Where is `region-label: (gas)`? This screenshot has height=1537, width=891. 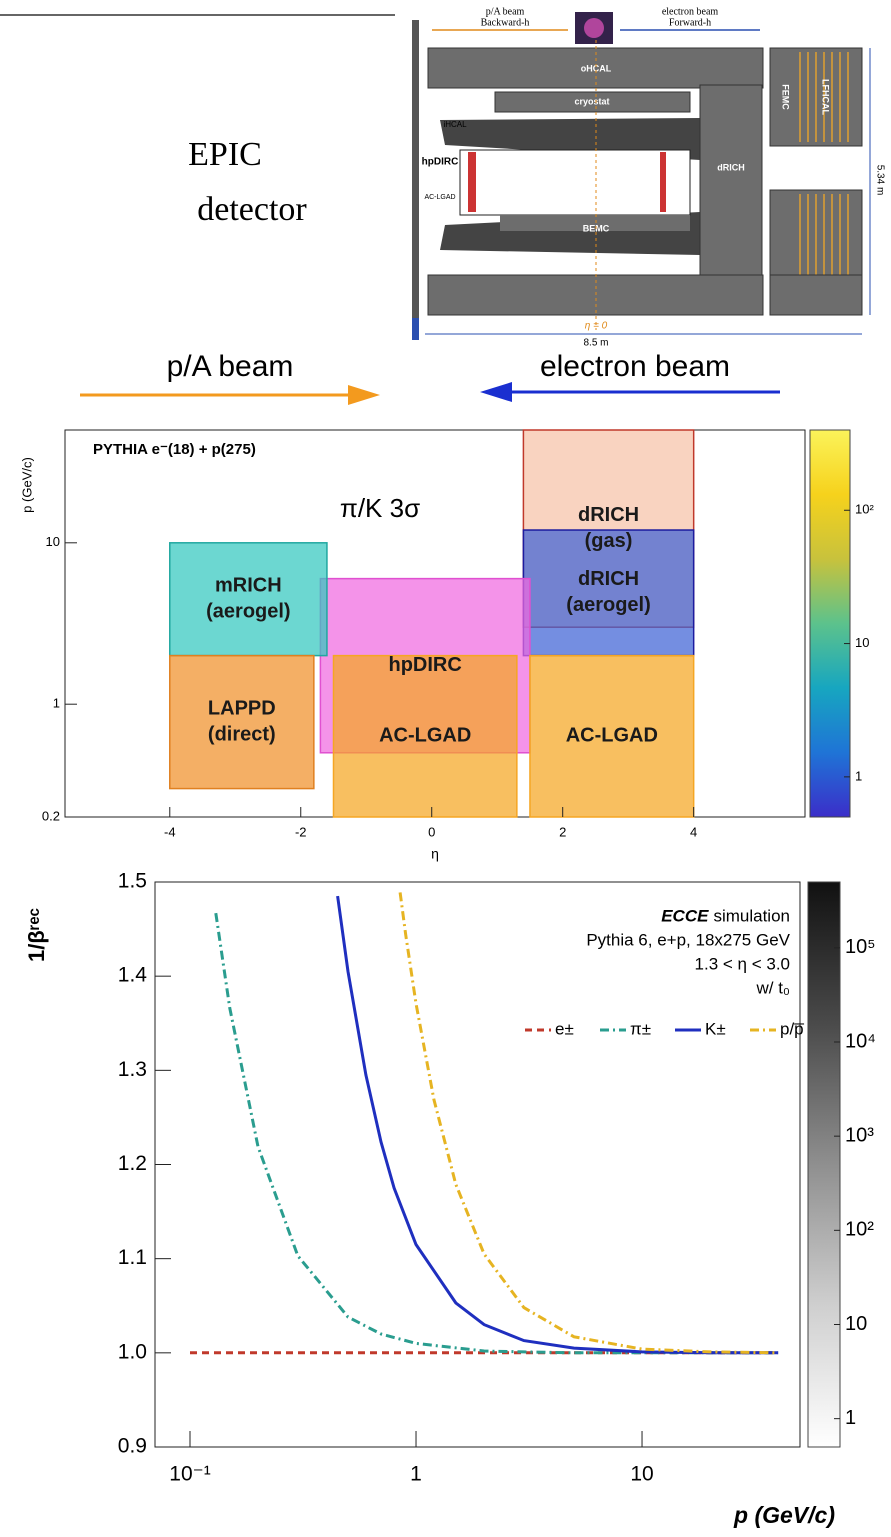 region-label: (gas) is located at coordinates (609, 541).